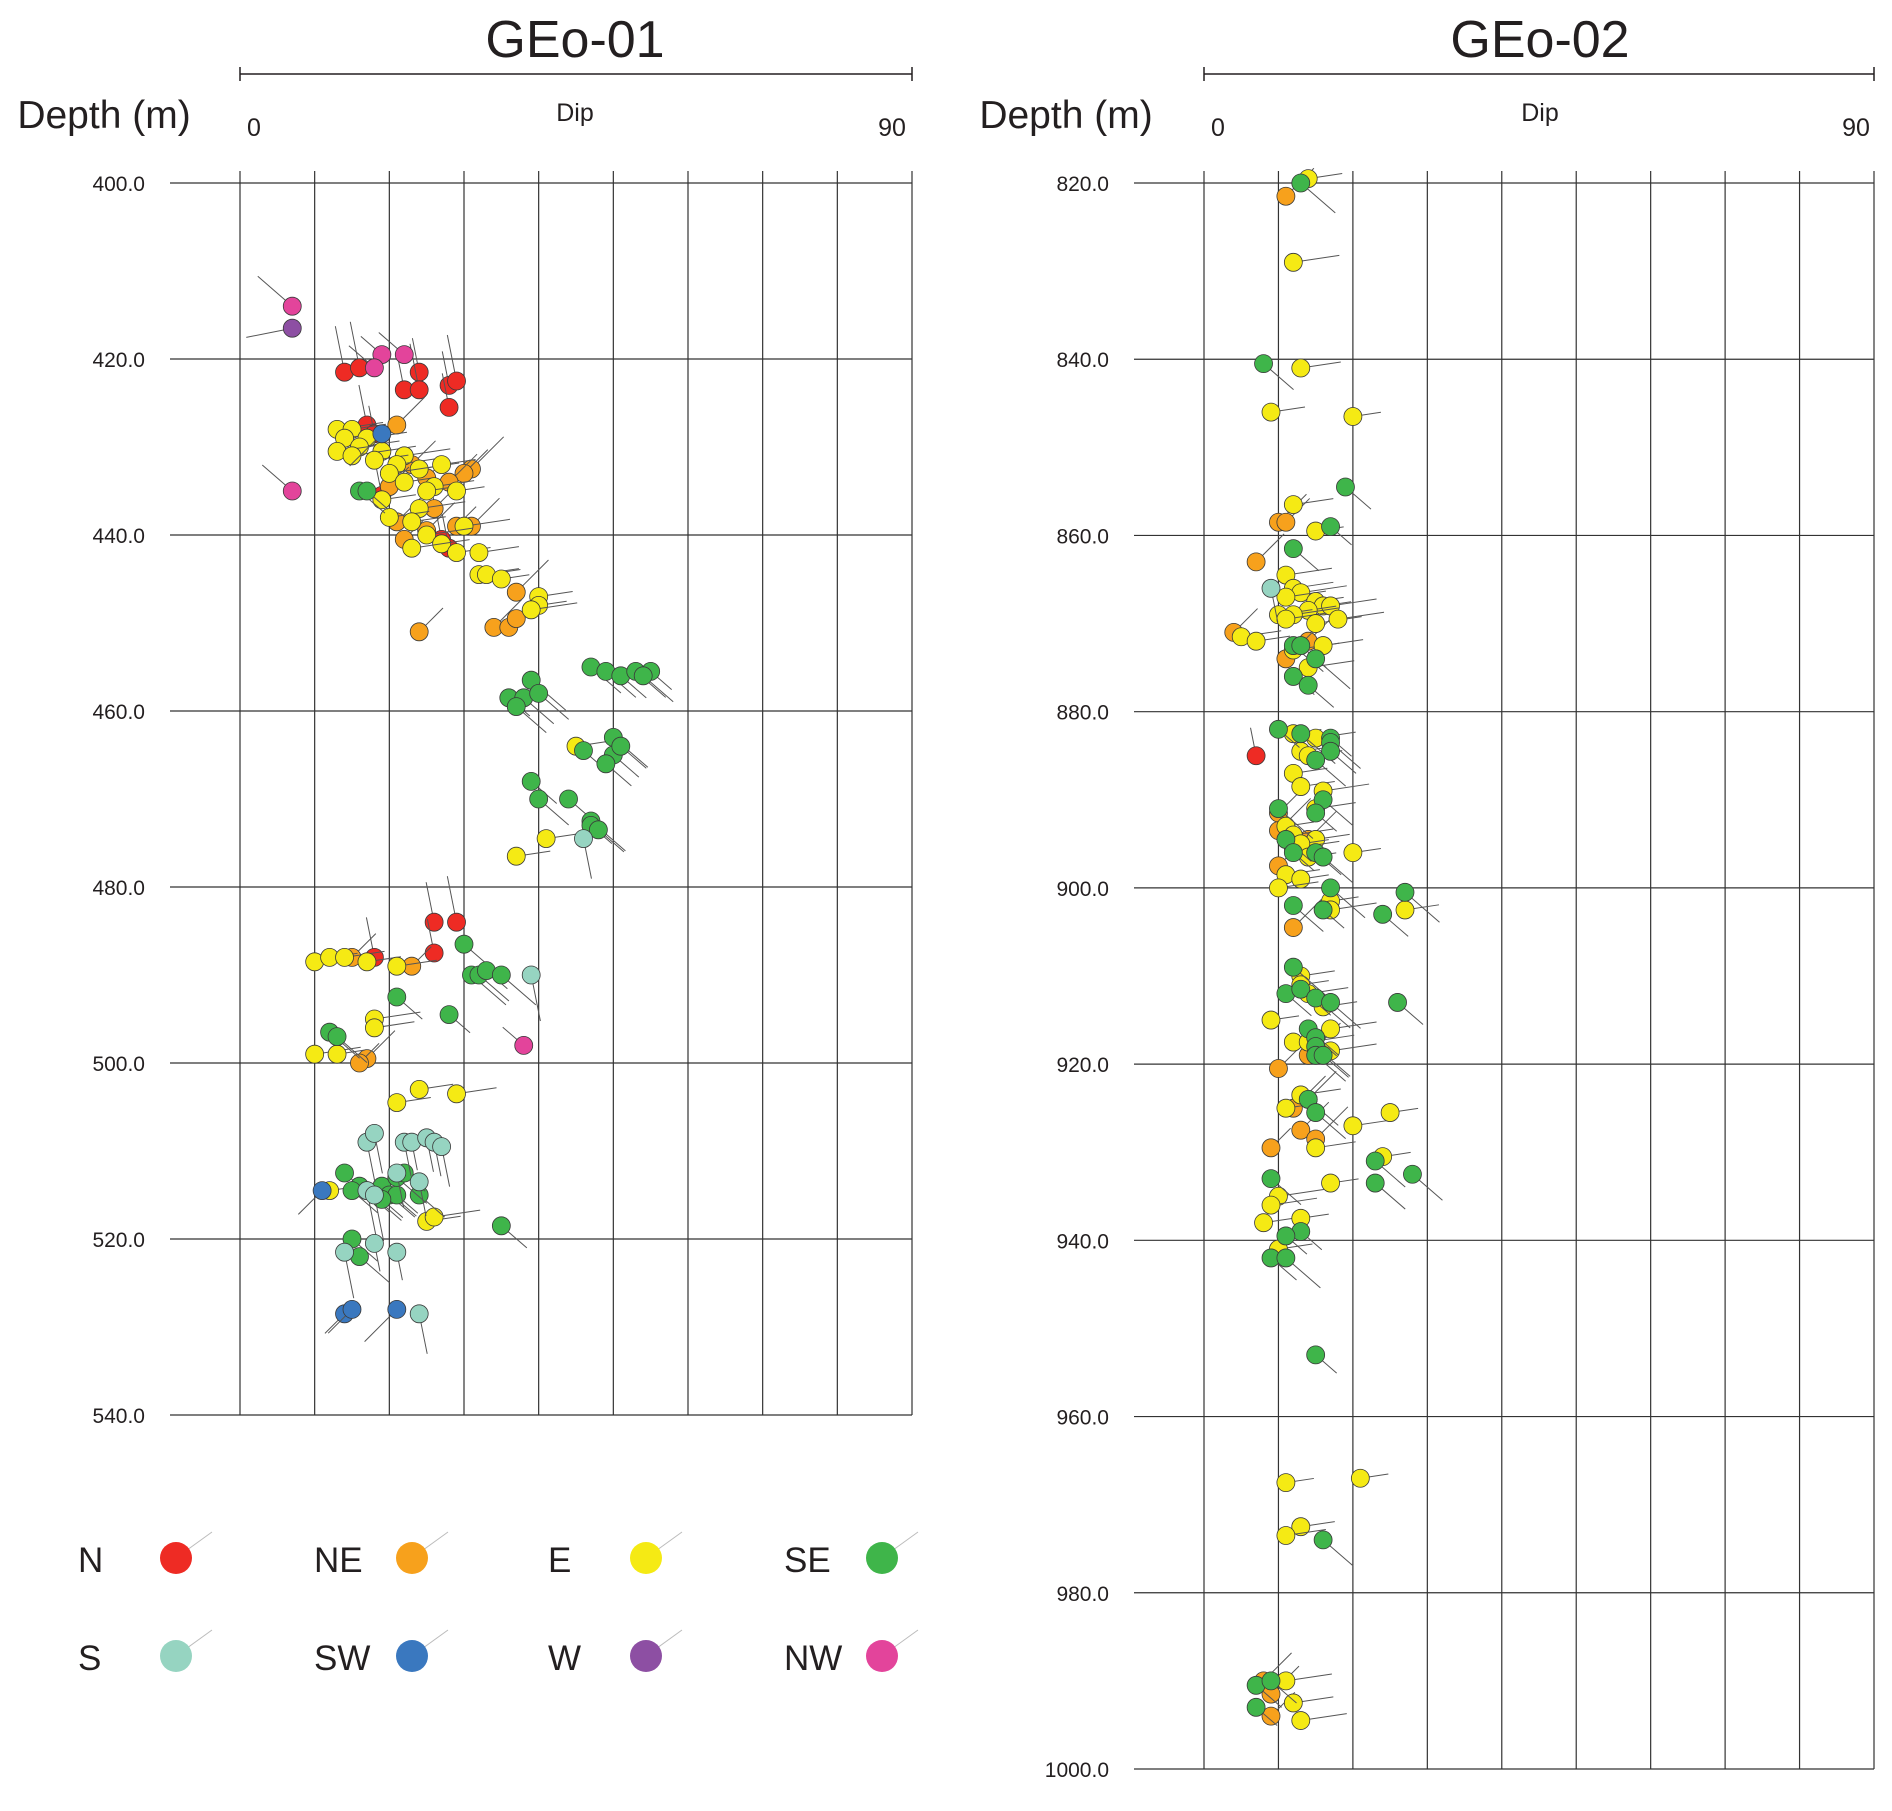 Image resolution: width=1892 pixels, height=1811 pixels. Describe the element at coordinates (498, 1604) in the screenshot. I see `legend: N NE E SE S SW W NW` at that location.